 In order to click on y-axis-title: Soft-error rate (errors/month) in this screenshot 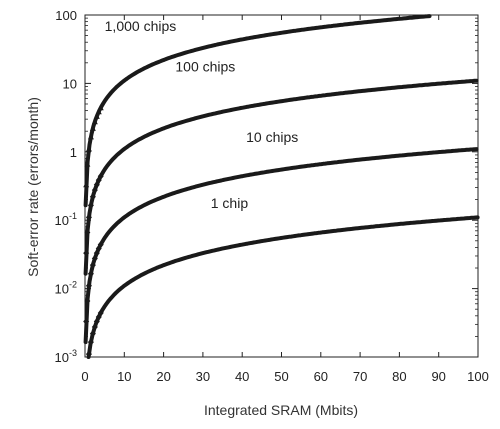, I will do `click(33, 187)`.